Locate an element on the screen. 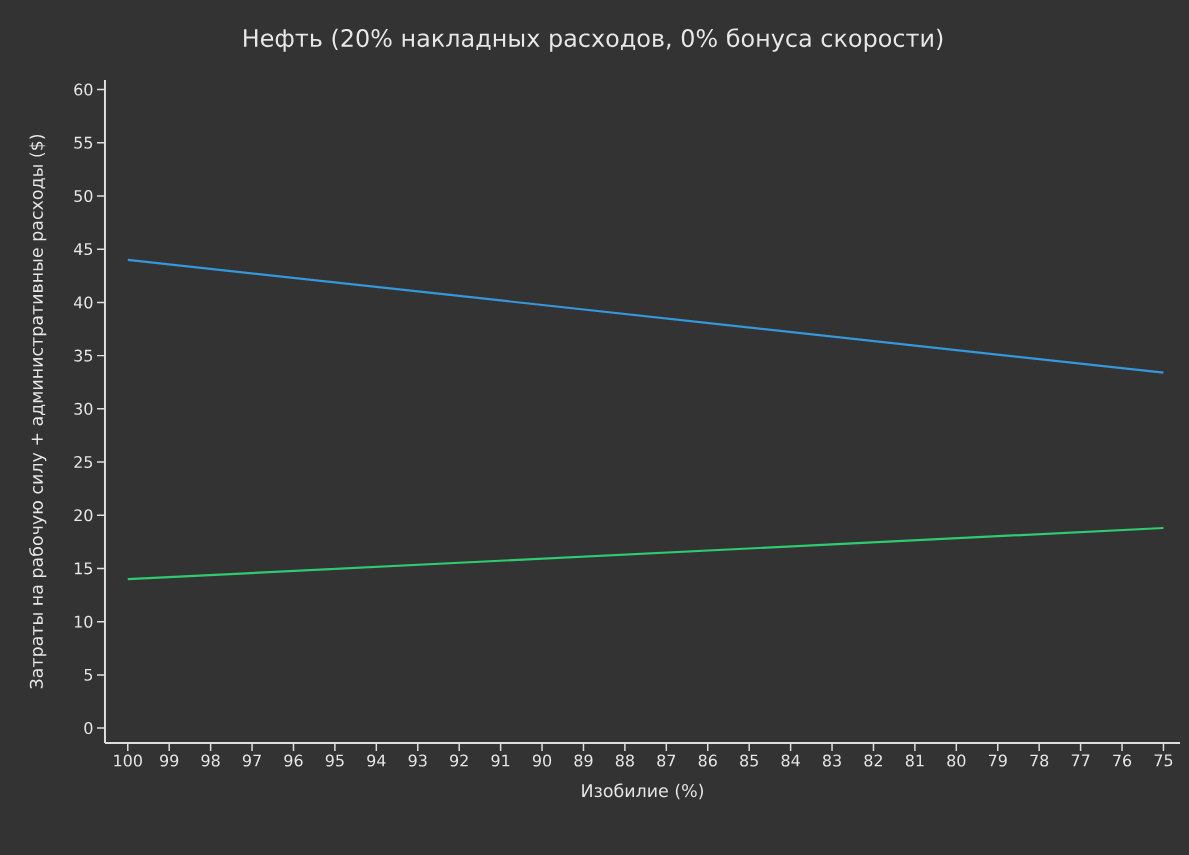 Image resolution: width=1189 pixels, height=855 pixels. x-tick-label: 96 is located at coordinates (293, 760).